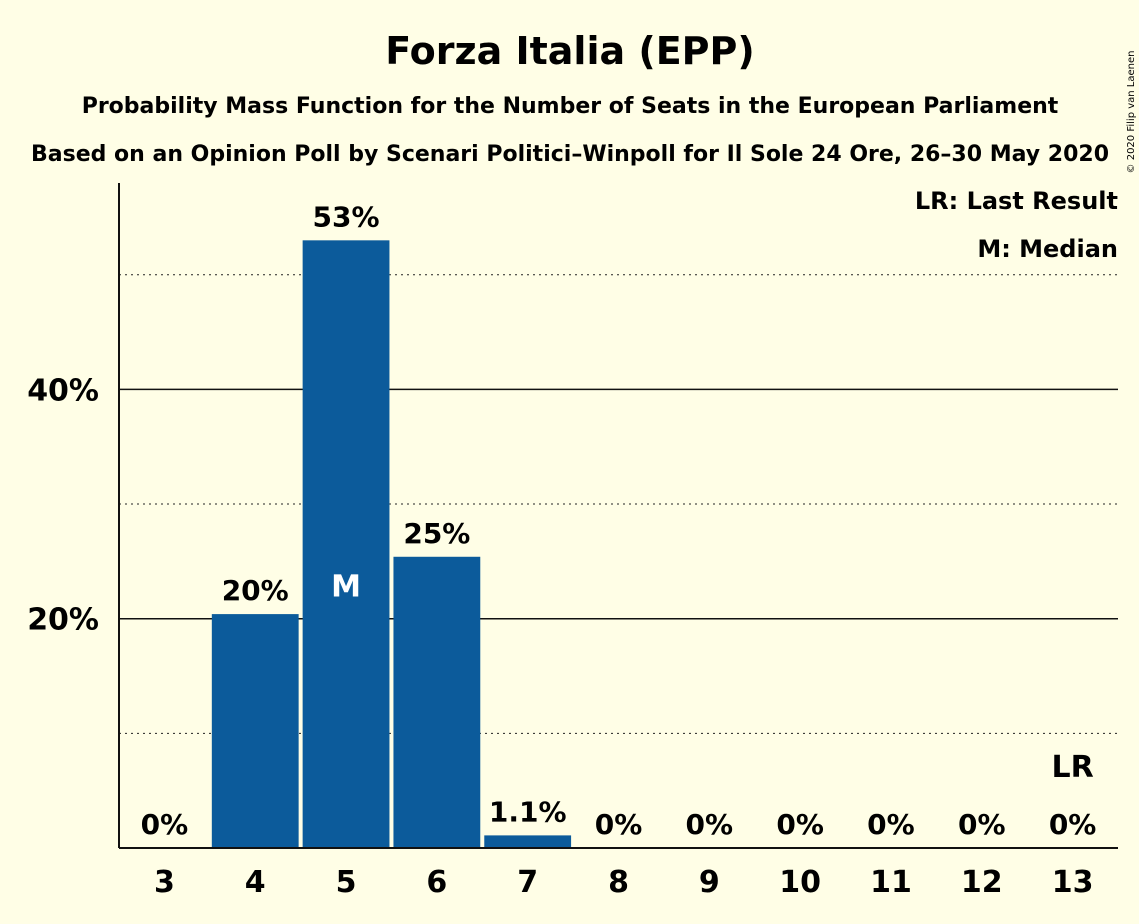 Image resolution: width=1139 pixels, height=924 pixels. What do you see at coordinates (1016, 201) in the screenshot?
I see `legend-last-result: LR: Last Result` at bounding box center [1016, 201].